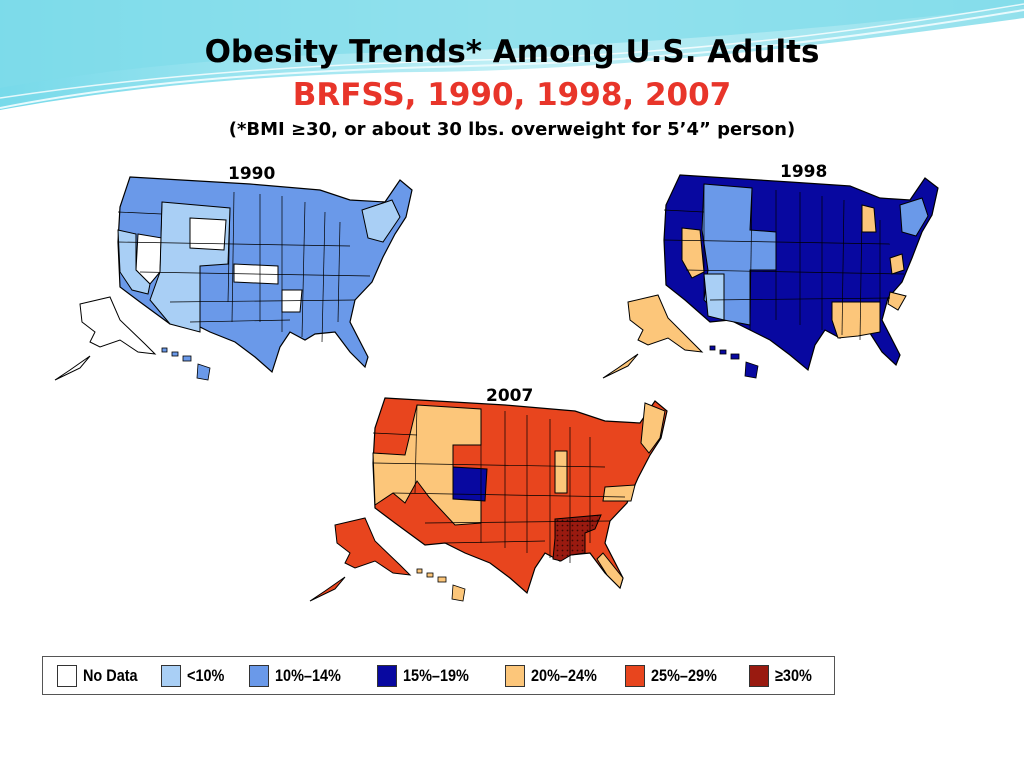 This screenshot has height=768, width=1024. What do you see at coordinates (381, 221) in the screenshot?
I see `light-region-northeast` at bounding box center [381, 221].